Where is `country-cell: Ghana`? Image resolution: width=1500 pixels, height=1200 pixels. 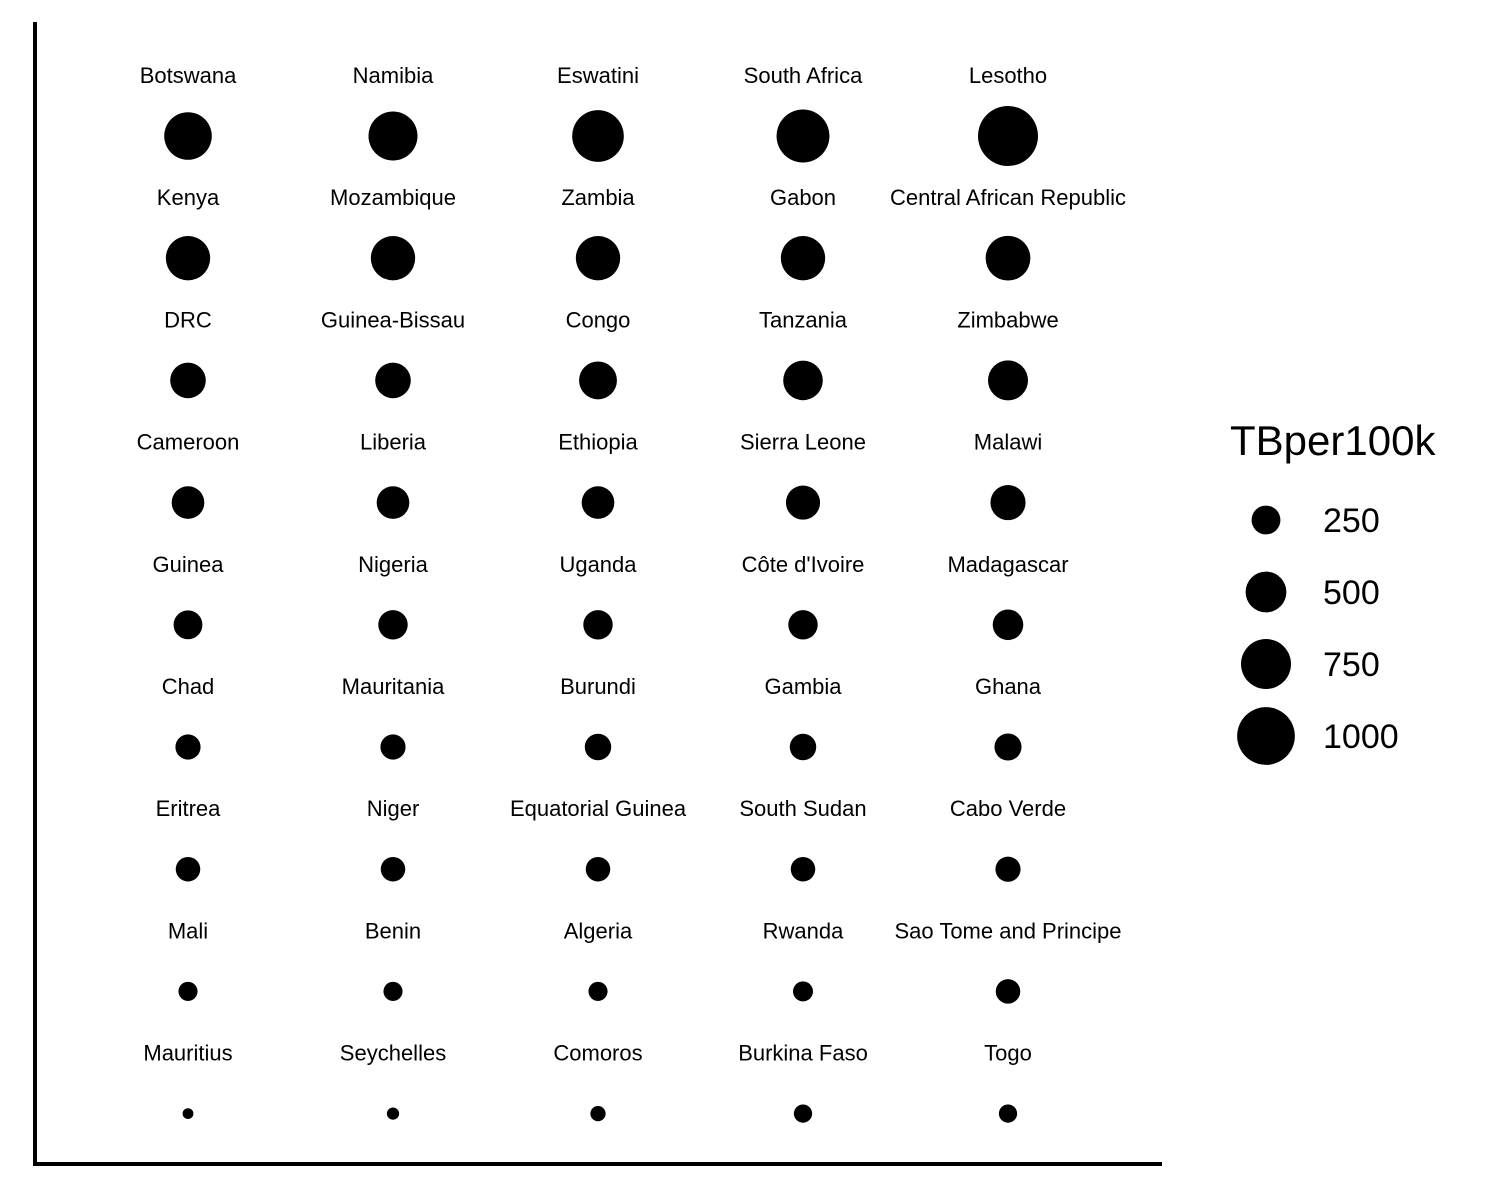 country-cell: Ghana is located at coordinates (1008, 717).